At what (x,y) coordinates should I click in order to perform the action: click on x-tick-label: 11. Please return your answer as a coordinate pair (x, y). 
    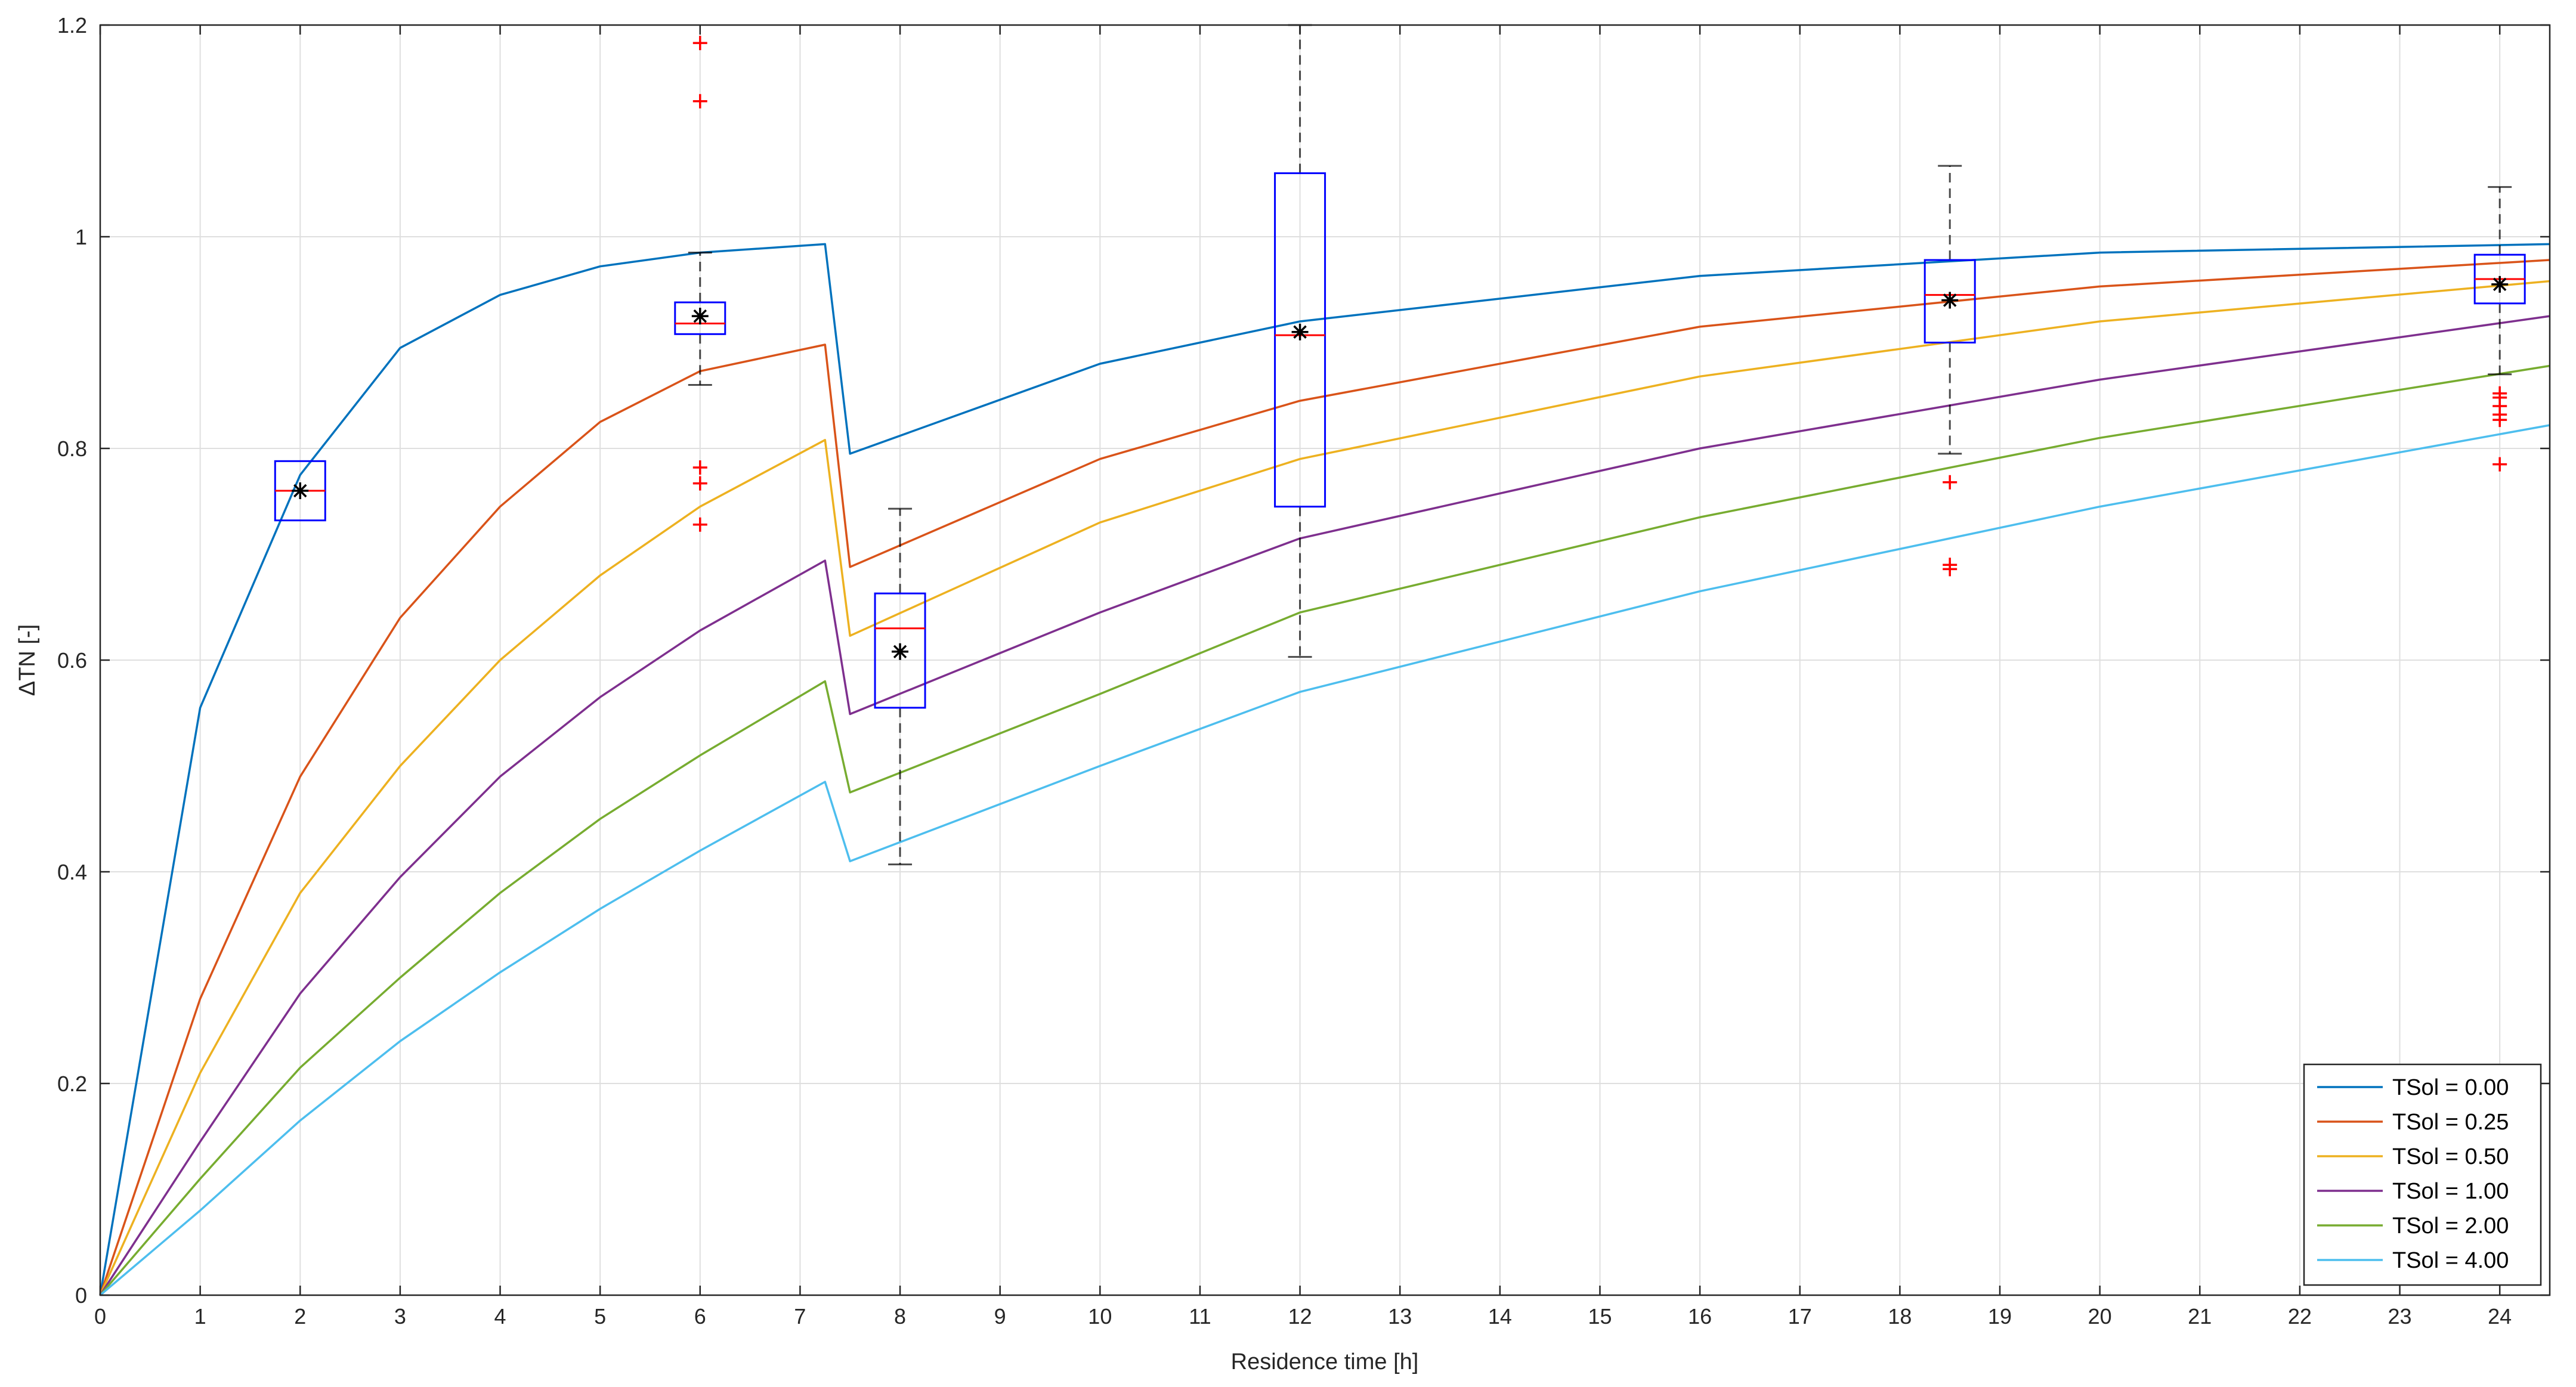
    Looking at the image, I should click on (1200, 1317).